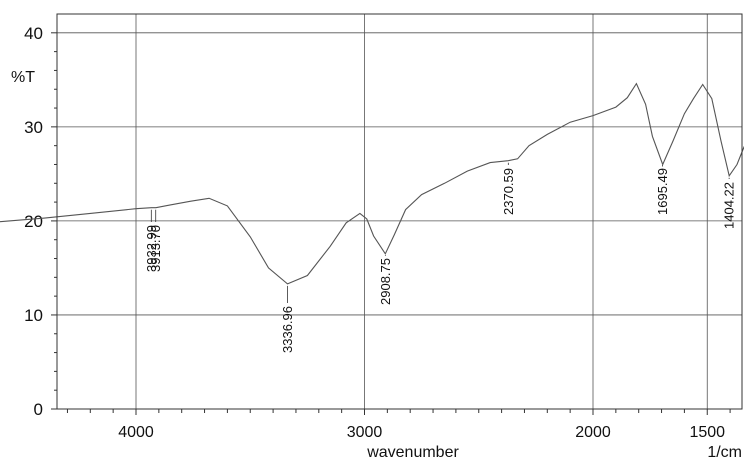 Image resolution: width=744 pixels, height=461 pixels. I want to click on x-tick-label: 3000, so click(365, 432).